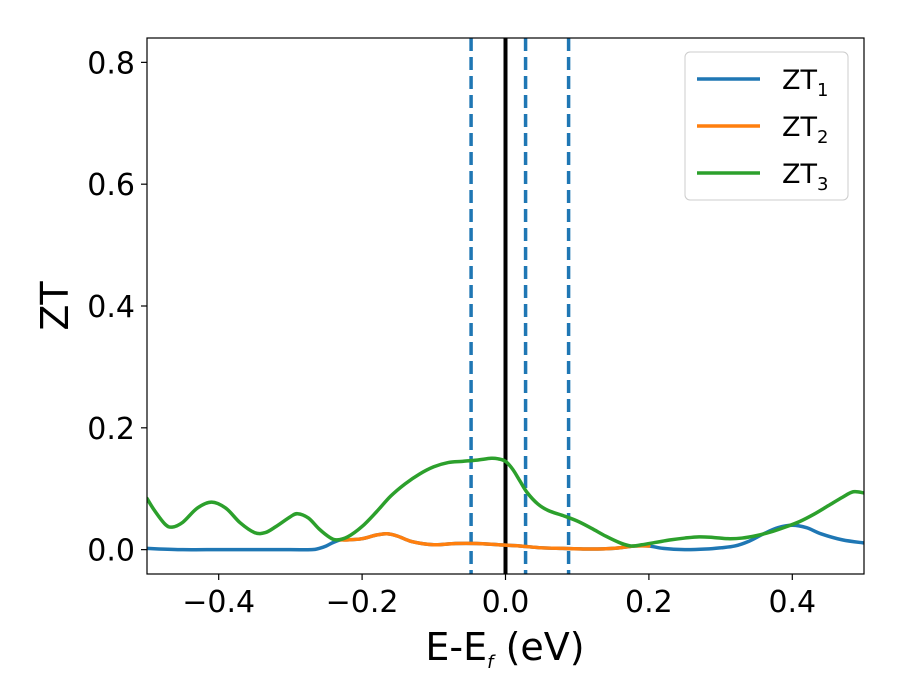 Image resolution: width=900 pixels, height=700 pixels. What do you see at coordinates (649, 602) in the screenshot?
I see `x-tick-label: 0.2` at bounding box center [649, 602].